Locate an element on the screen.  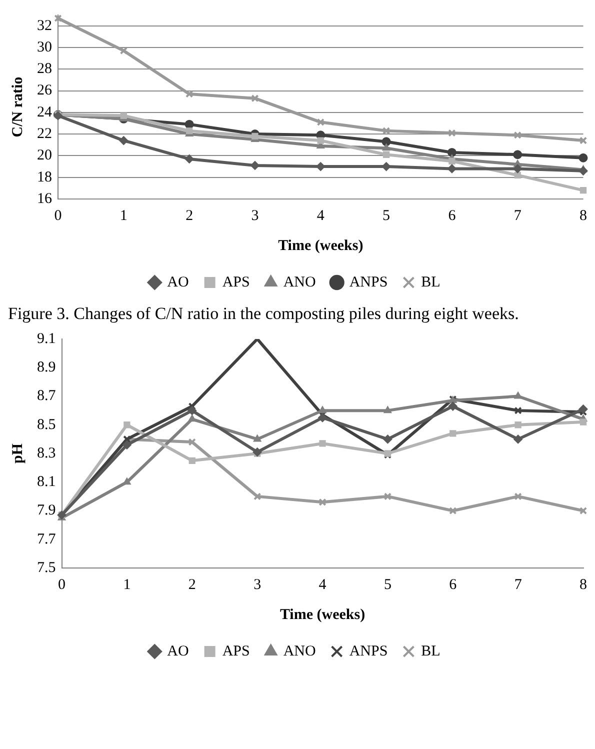
caption: Figure 3. Changes of C/N ratio in the composting piles during eight weeks. is located at coordinates (264, 314).